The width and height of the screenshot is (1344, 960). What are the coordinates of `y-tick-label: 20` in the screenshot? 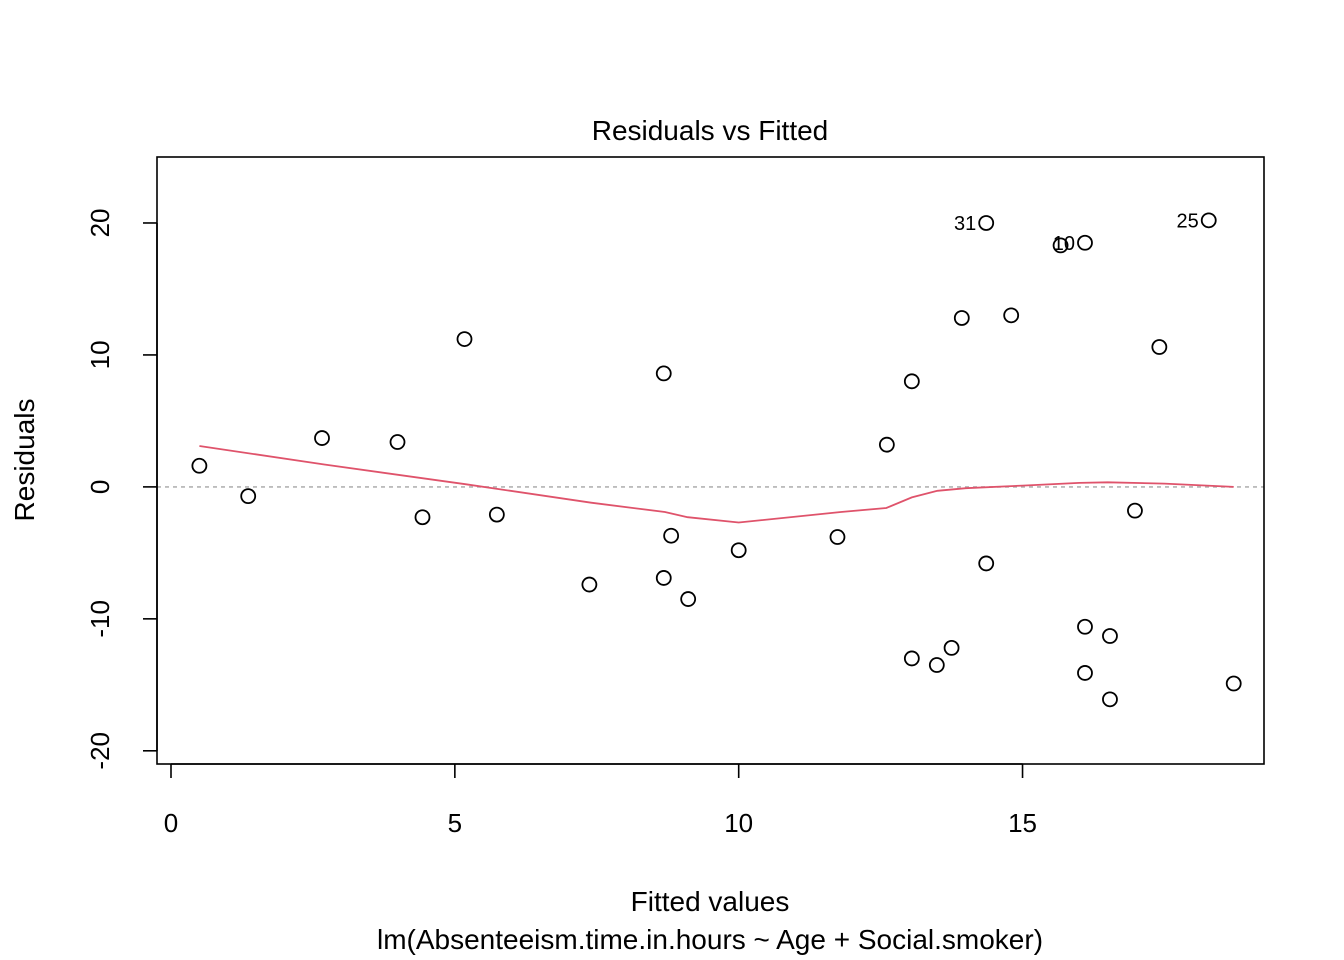 It's located at (100, 223).